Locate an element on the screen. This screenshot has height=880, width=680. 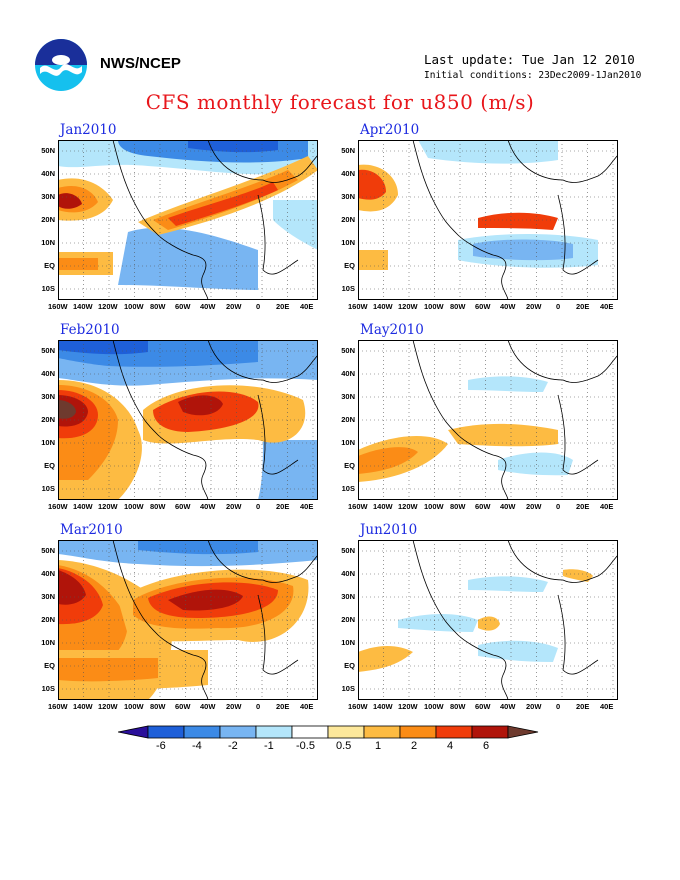
map-panel-mar is located at coordinates (188, 620).